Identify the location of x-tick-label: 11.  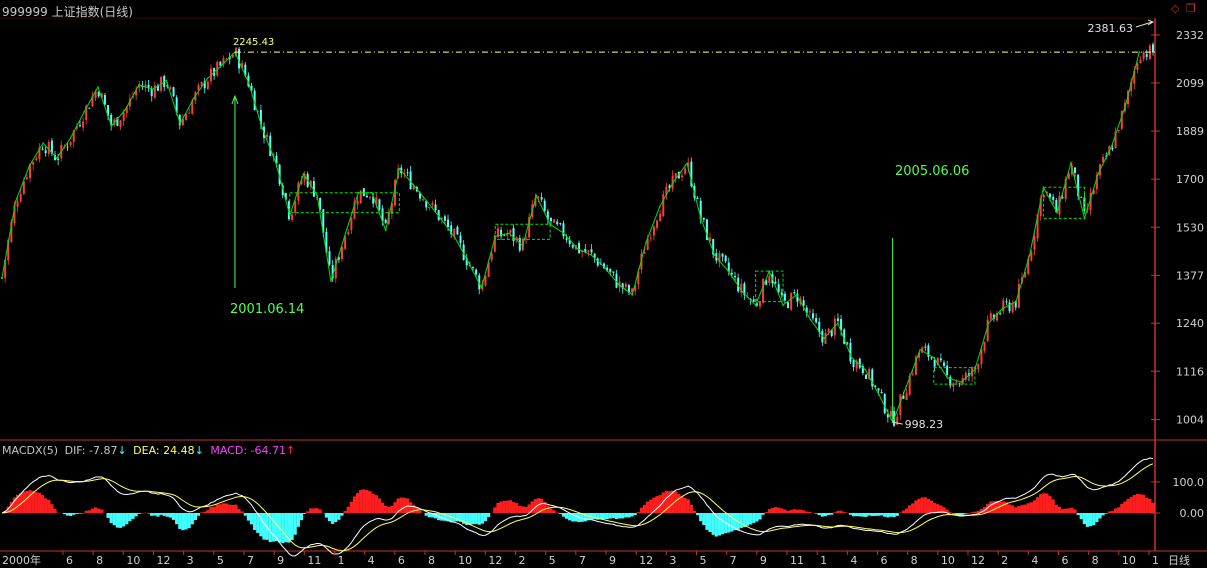
(797, 560).